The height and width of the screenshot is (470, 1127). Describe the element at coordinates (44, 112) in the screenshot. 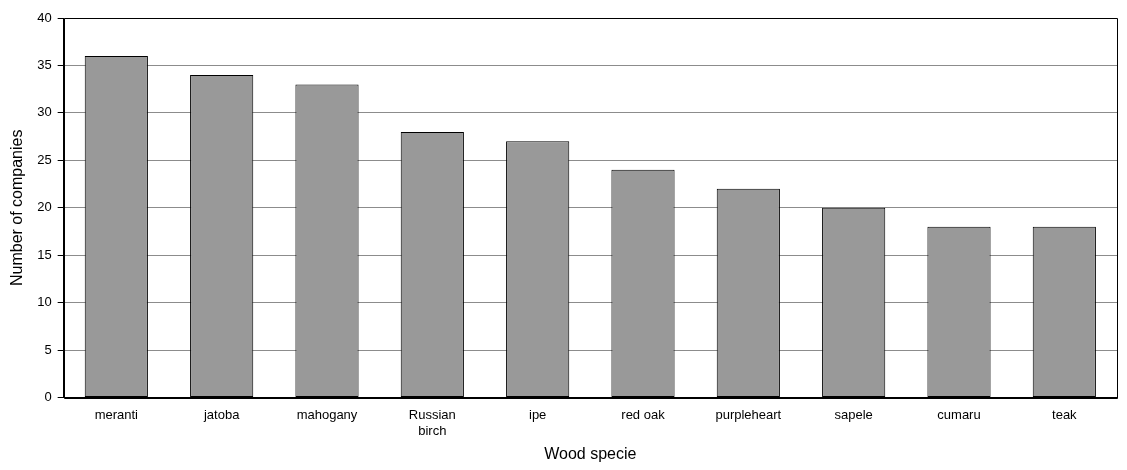

I see `y-tick-label: 30` at that location.